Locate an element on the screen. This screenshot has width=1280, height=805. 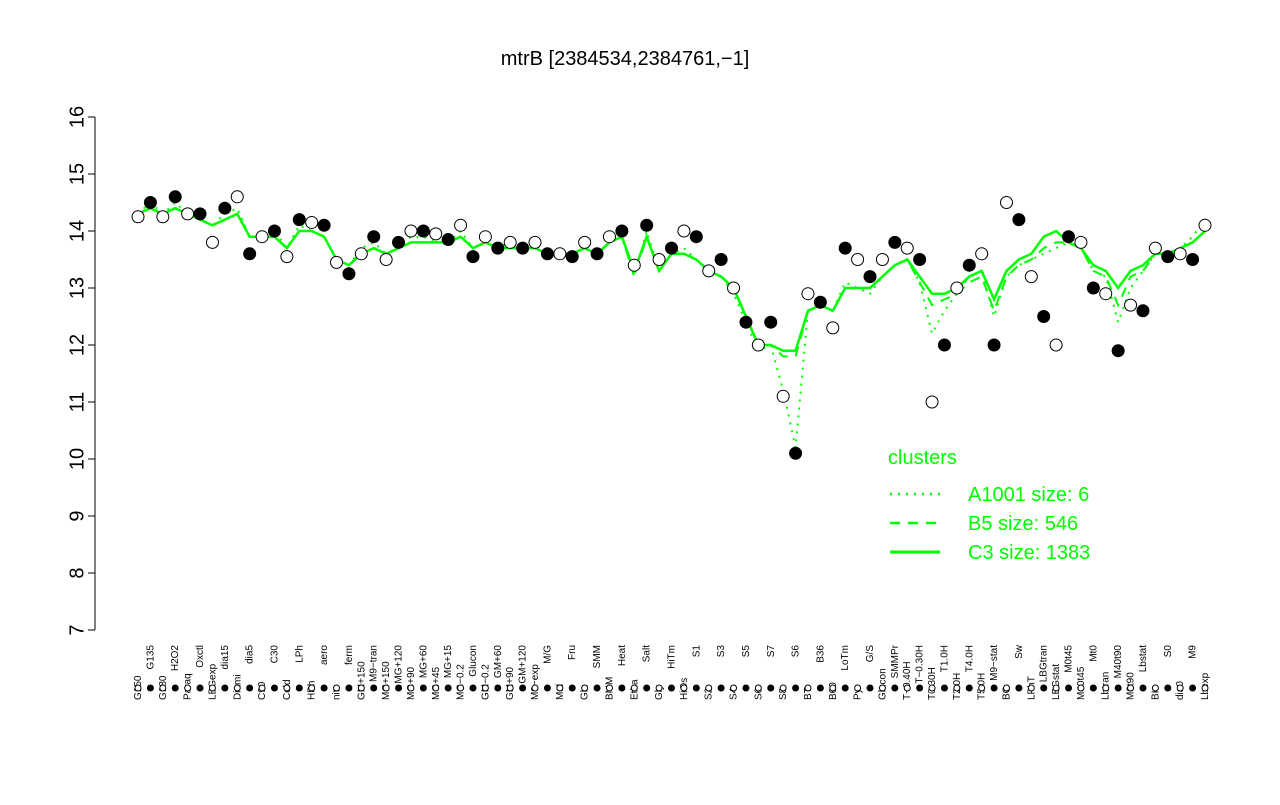
x-tick-label: T0.30H is located at coordinates (932, 683).